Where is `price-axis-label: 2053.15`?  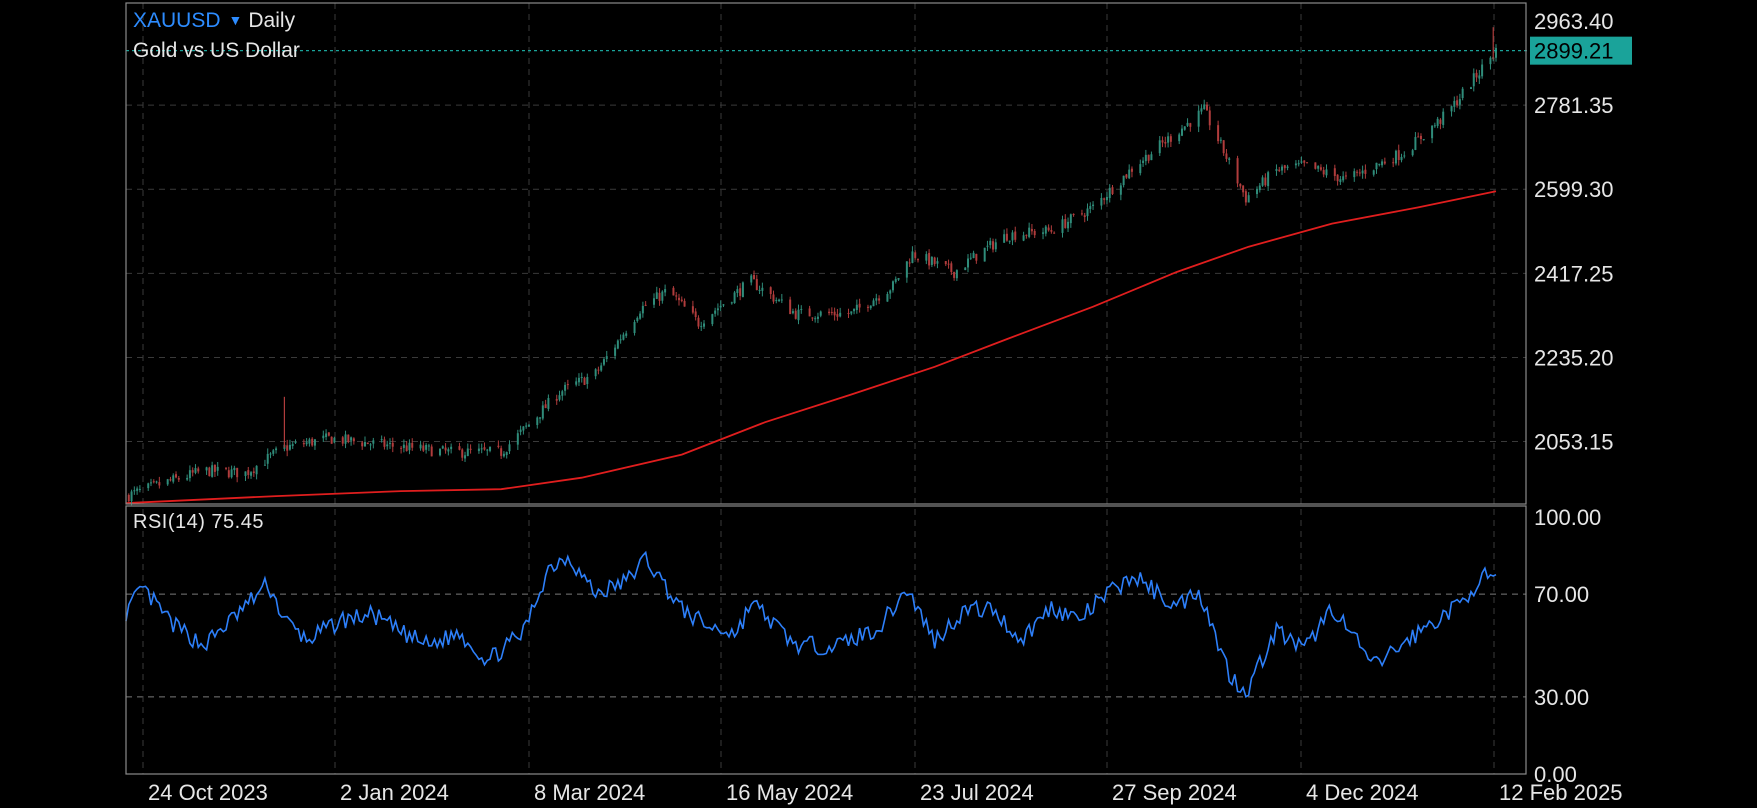
price-axis-label: 2053.15 is located at coordinates (1574, 442).